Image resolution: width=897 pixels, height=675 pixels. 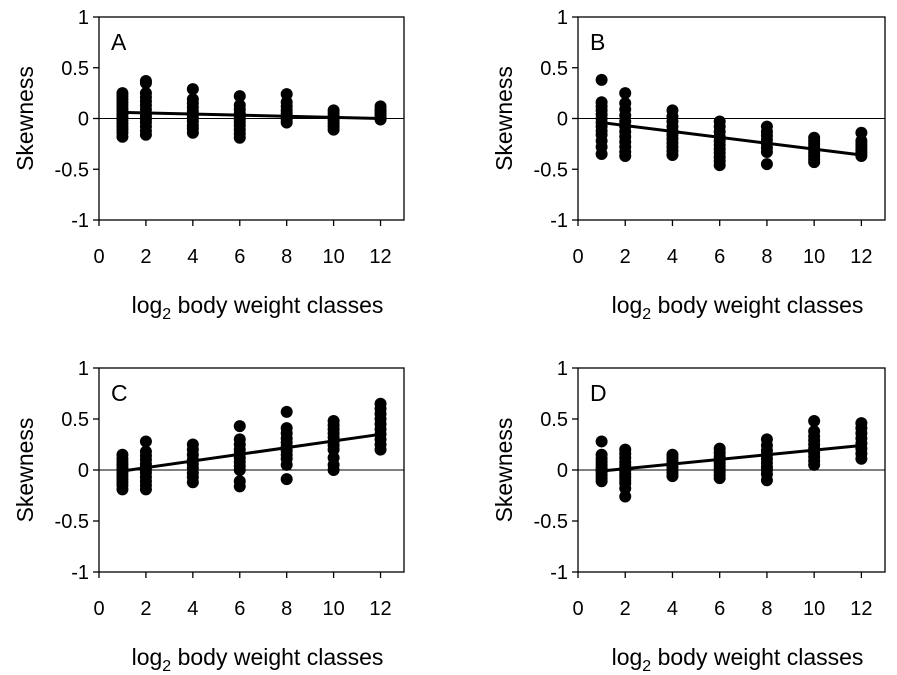 What do you see at coordinates (119, 393) in the screenshot?
I see `panel-label: C` at bounding box center [119, 393].